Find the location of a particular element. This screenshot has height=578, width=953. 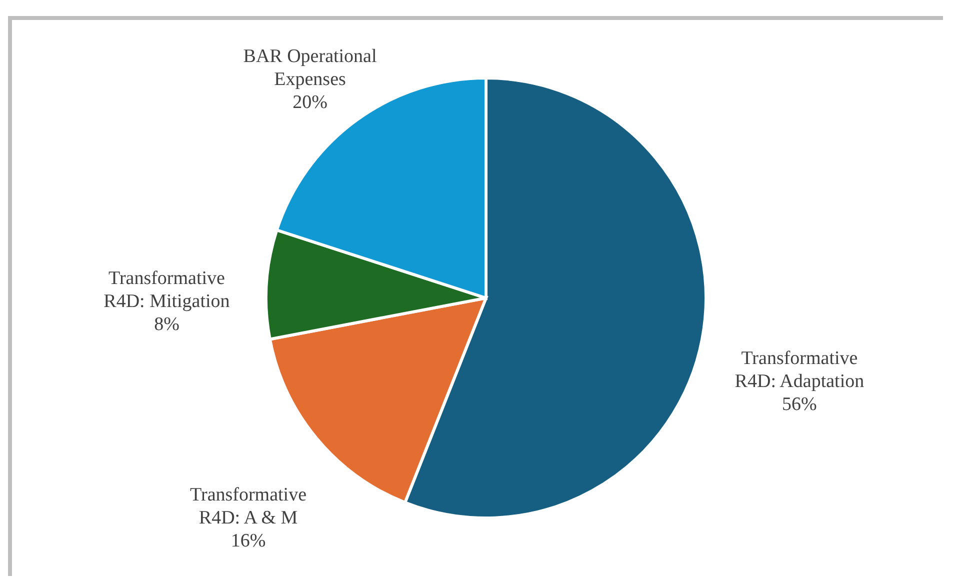

slice-label: Transformative R4D: A & M is located at coordinates (248, 506).